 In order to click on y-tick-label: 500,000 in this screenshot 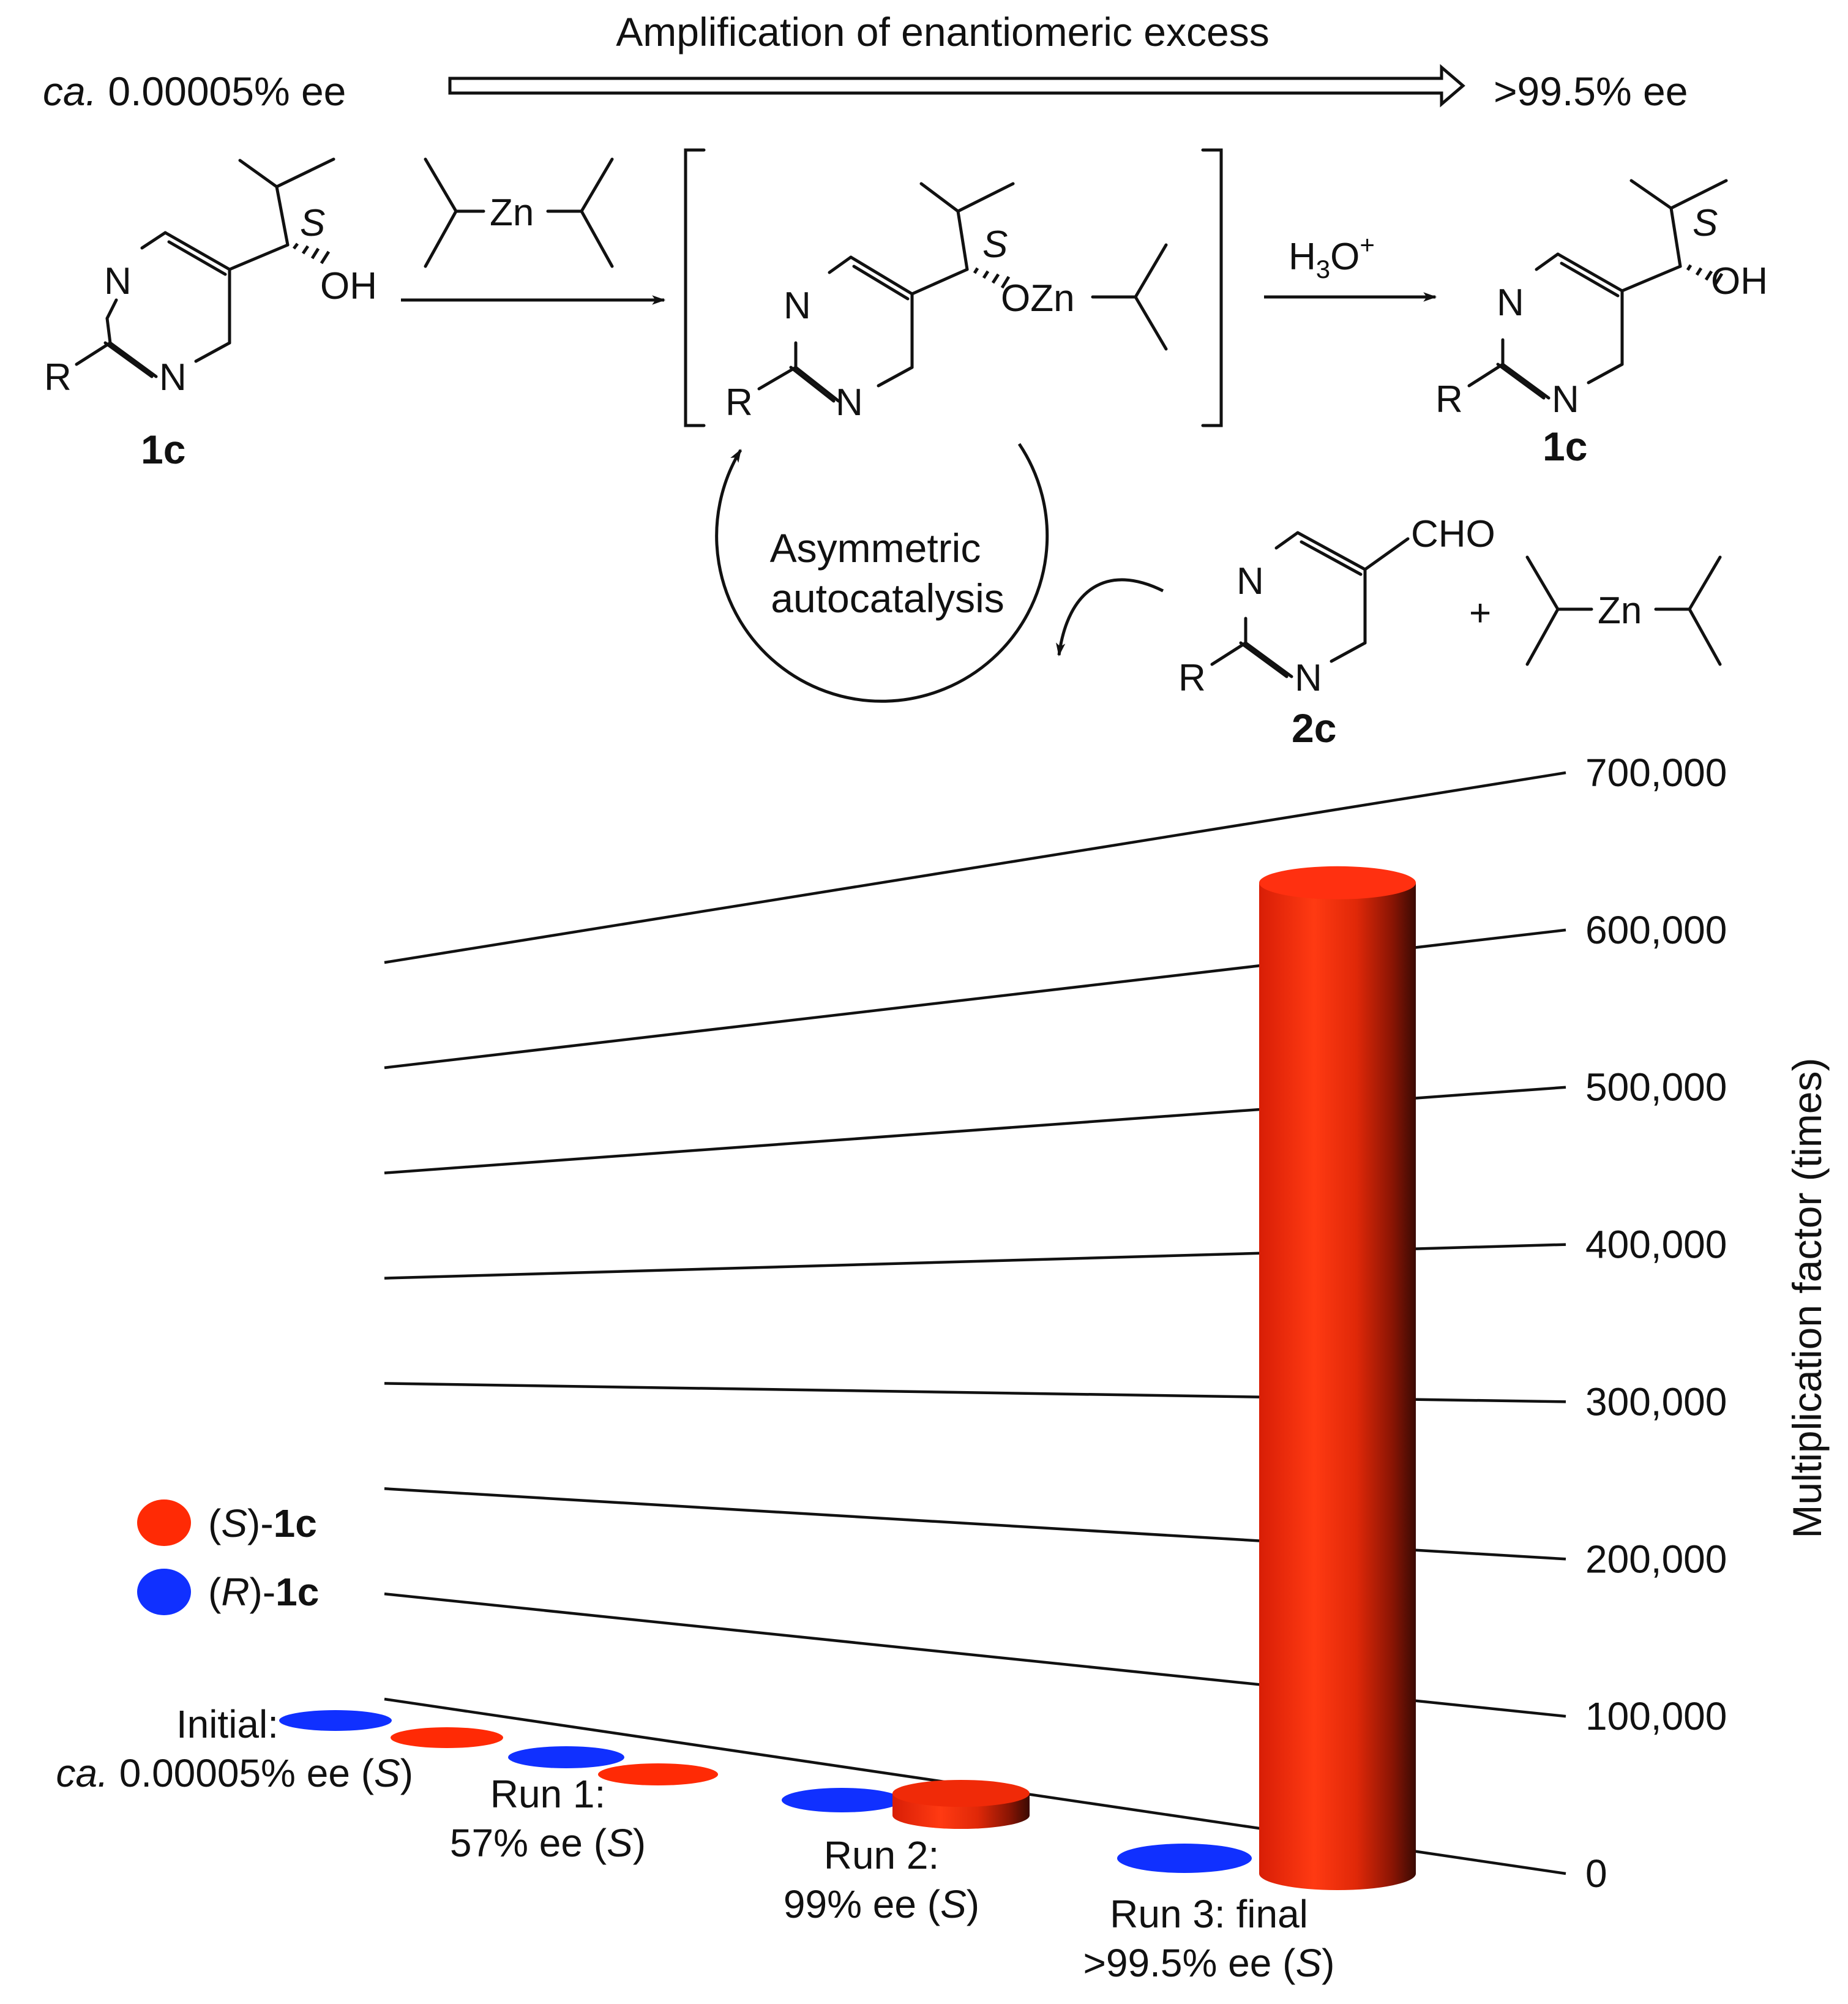, I will do `click(1656, 1087)`.